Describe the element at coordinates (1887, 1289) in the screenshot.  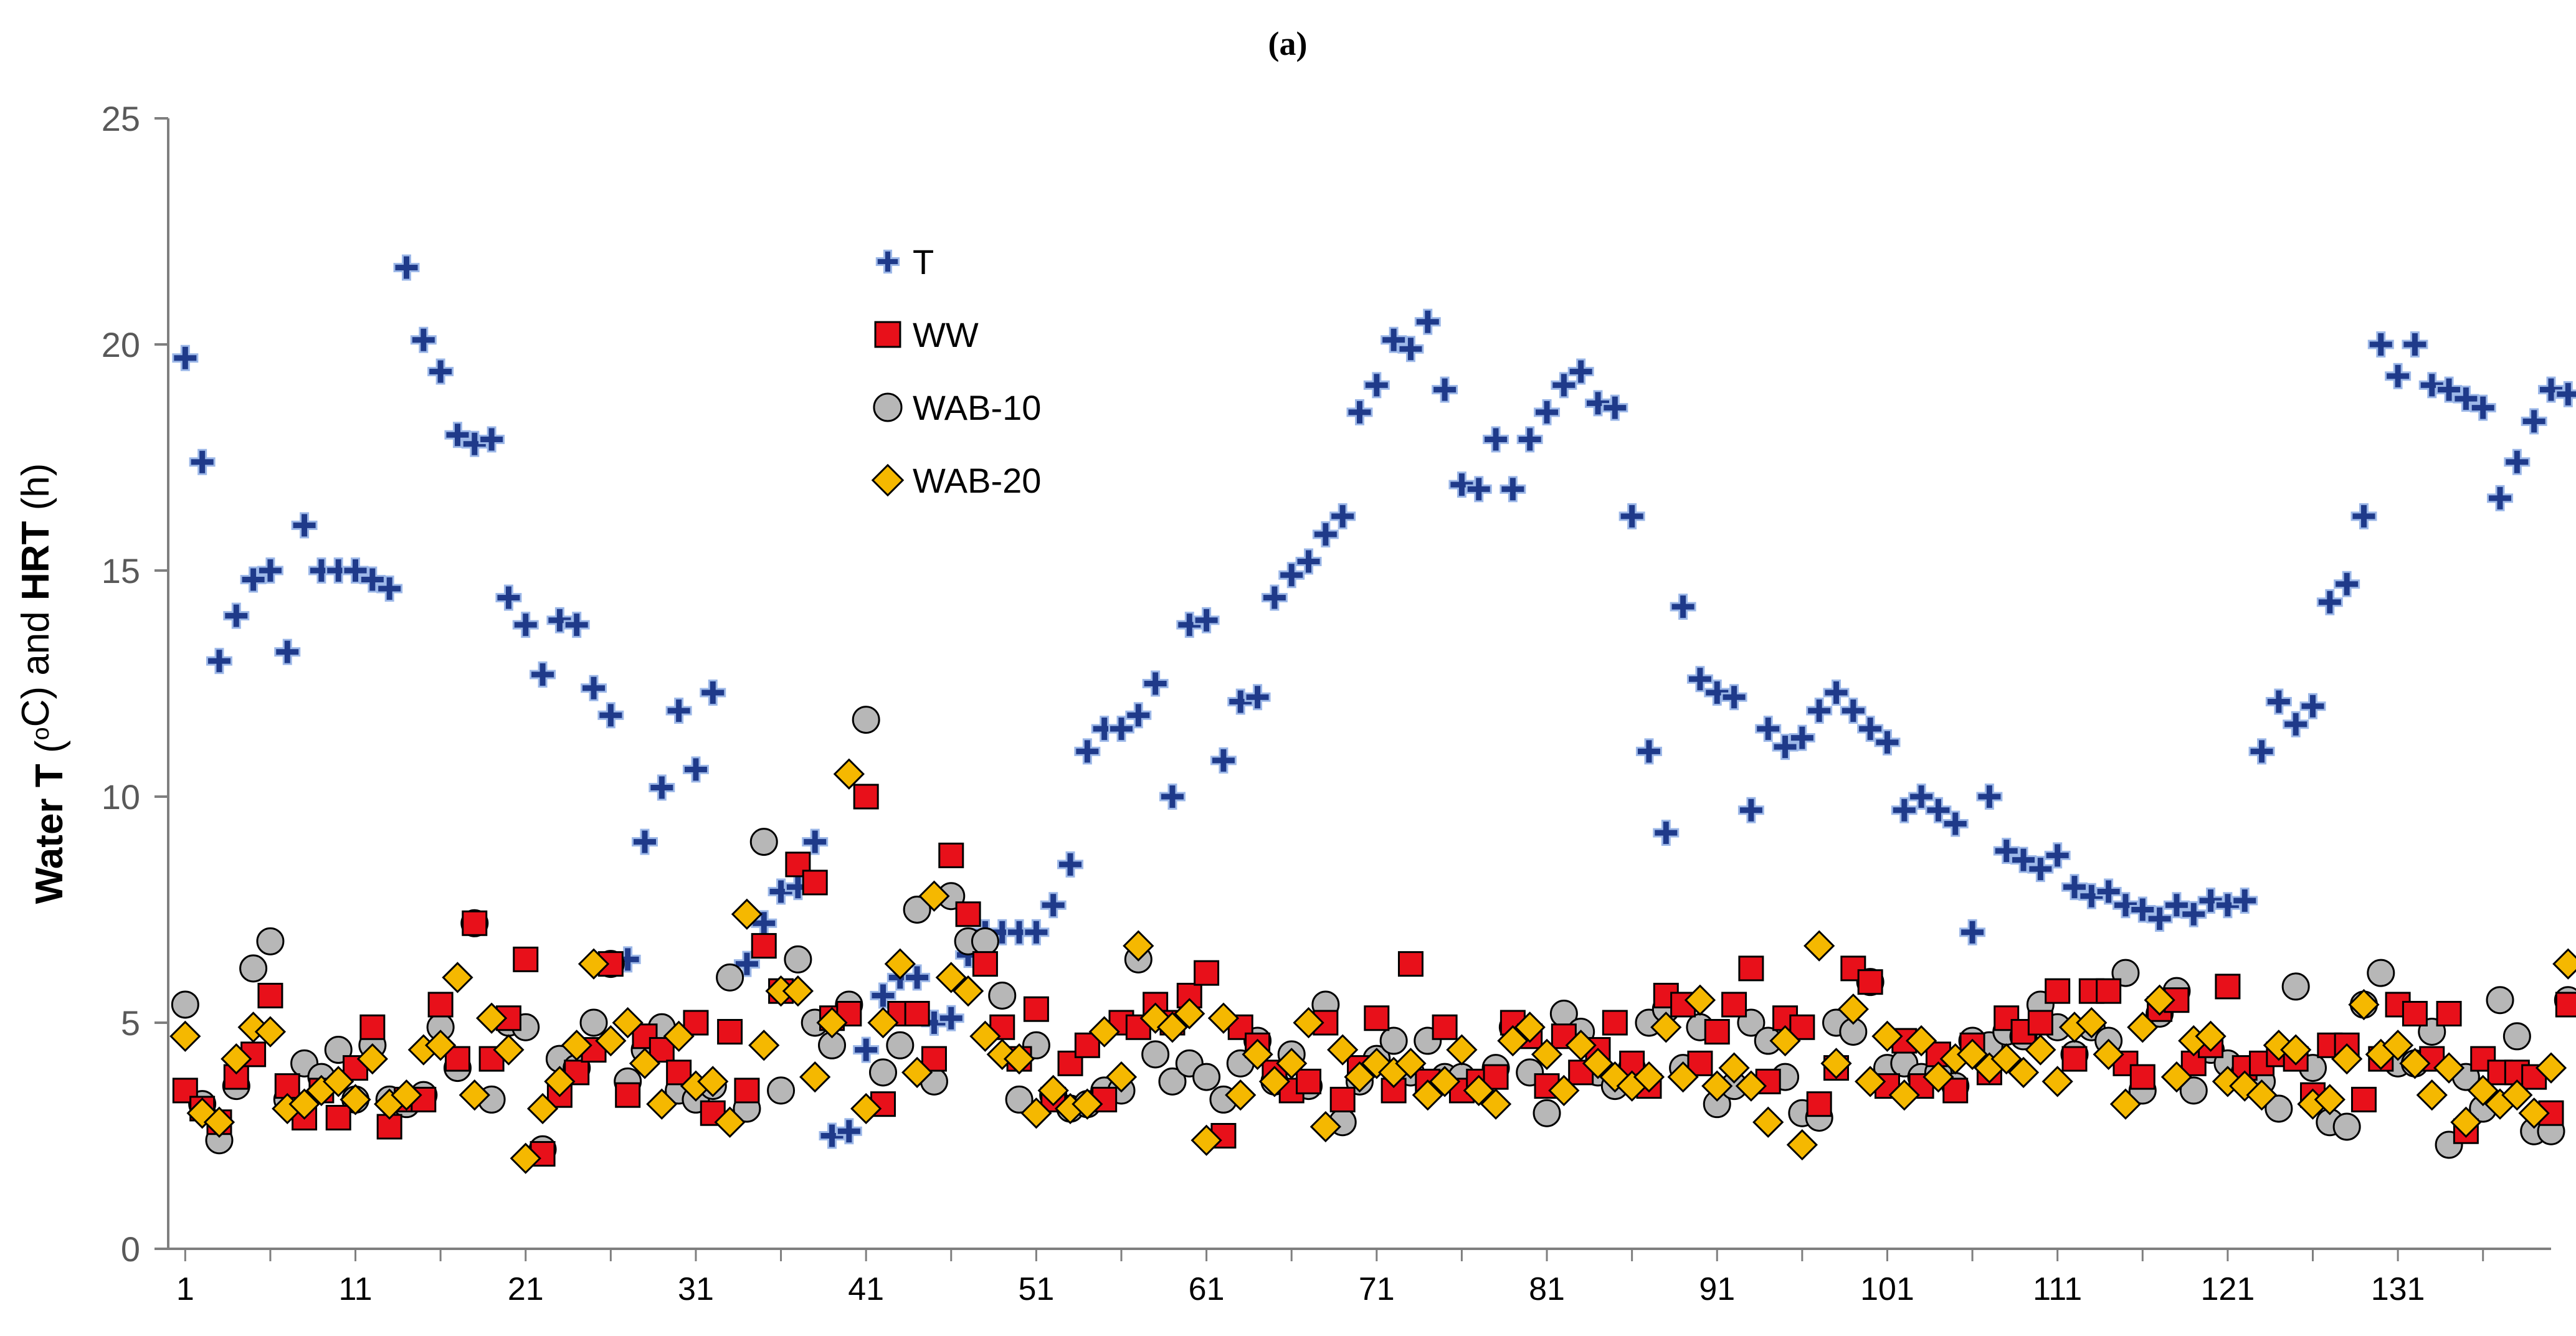
I see `x-tick-label: 101` at that location.